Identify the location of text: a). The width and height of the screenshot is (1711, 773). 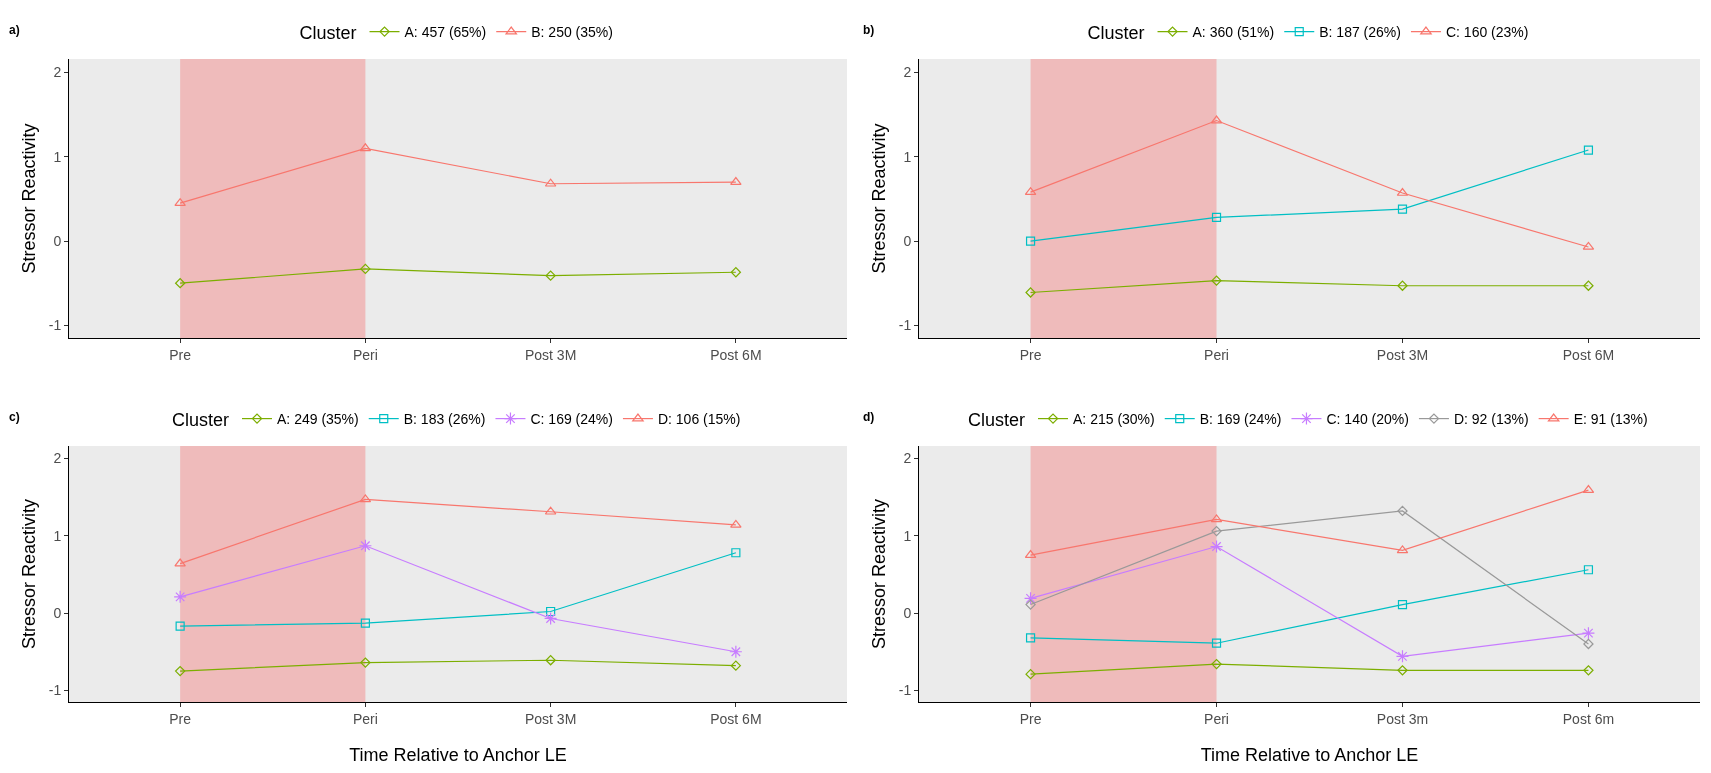
(14, 30).